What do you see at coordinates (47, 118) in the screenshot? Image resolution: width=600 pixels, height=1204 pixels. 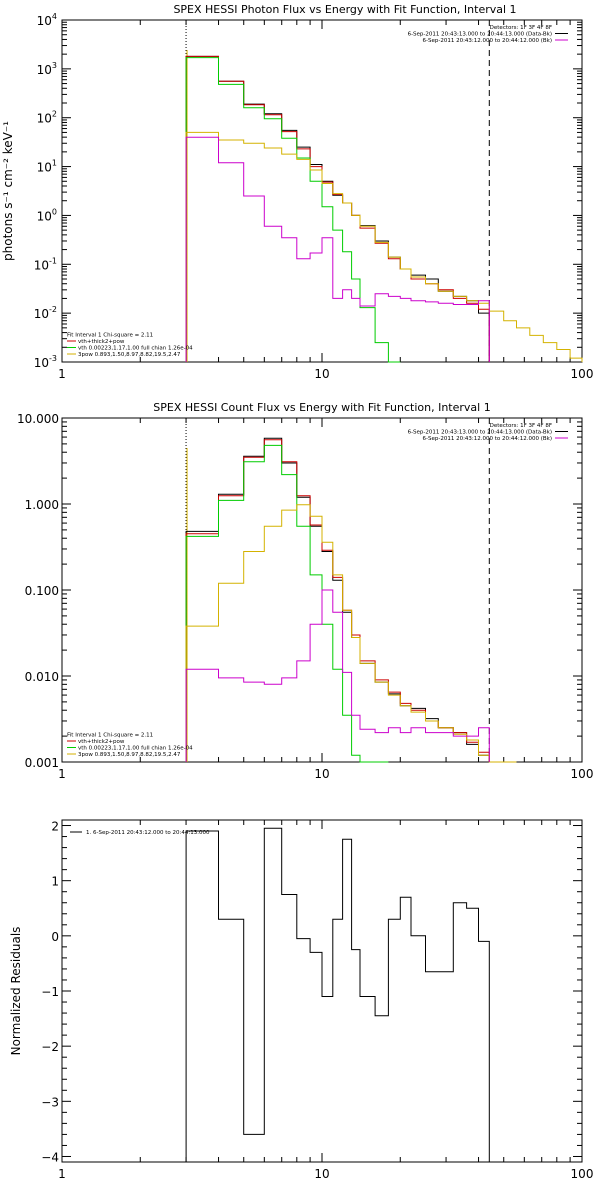 I see `y-tick-label: 10²` at bounding box center [47, 118].